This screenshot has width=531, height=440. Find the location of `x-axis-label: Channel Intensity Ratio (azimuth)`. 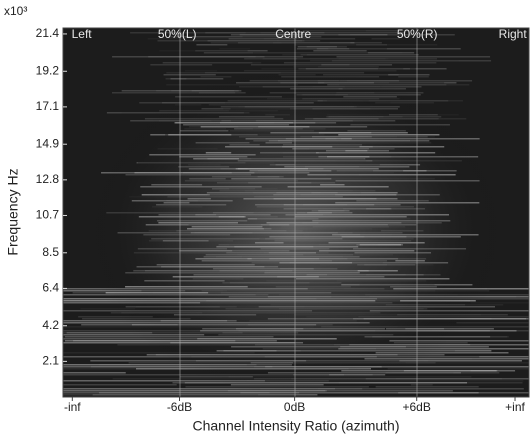

x-axis-label: Channel Intensity Ratio (azimuth) is located at coordinates (296, 426).